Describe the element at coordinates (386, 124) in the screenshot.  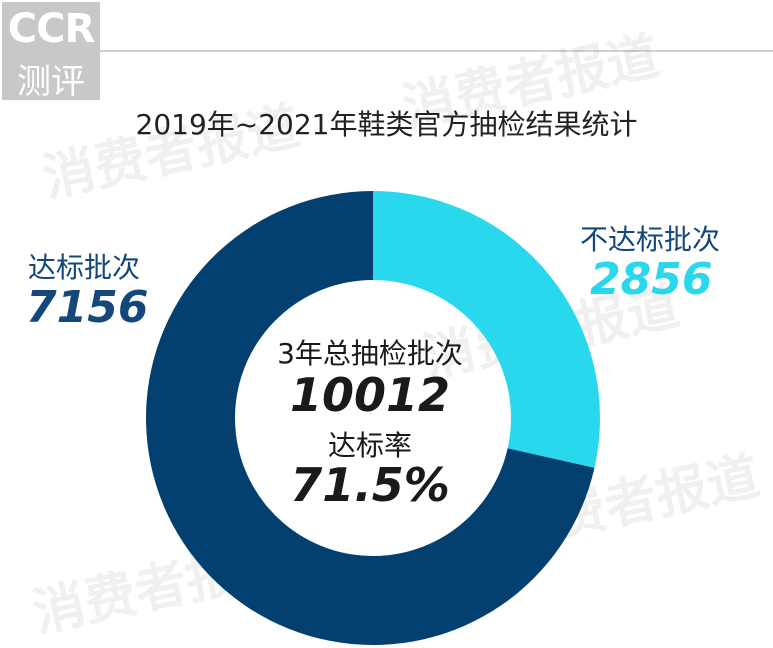
I see `chart-title: 2019年~2021年鞋类官方抽检结果统计` at that location.